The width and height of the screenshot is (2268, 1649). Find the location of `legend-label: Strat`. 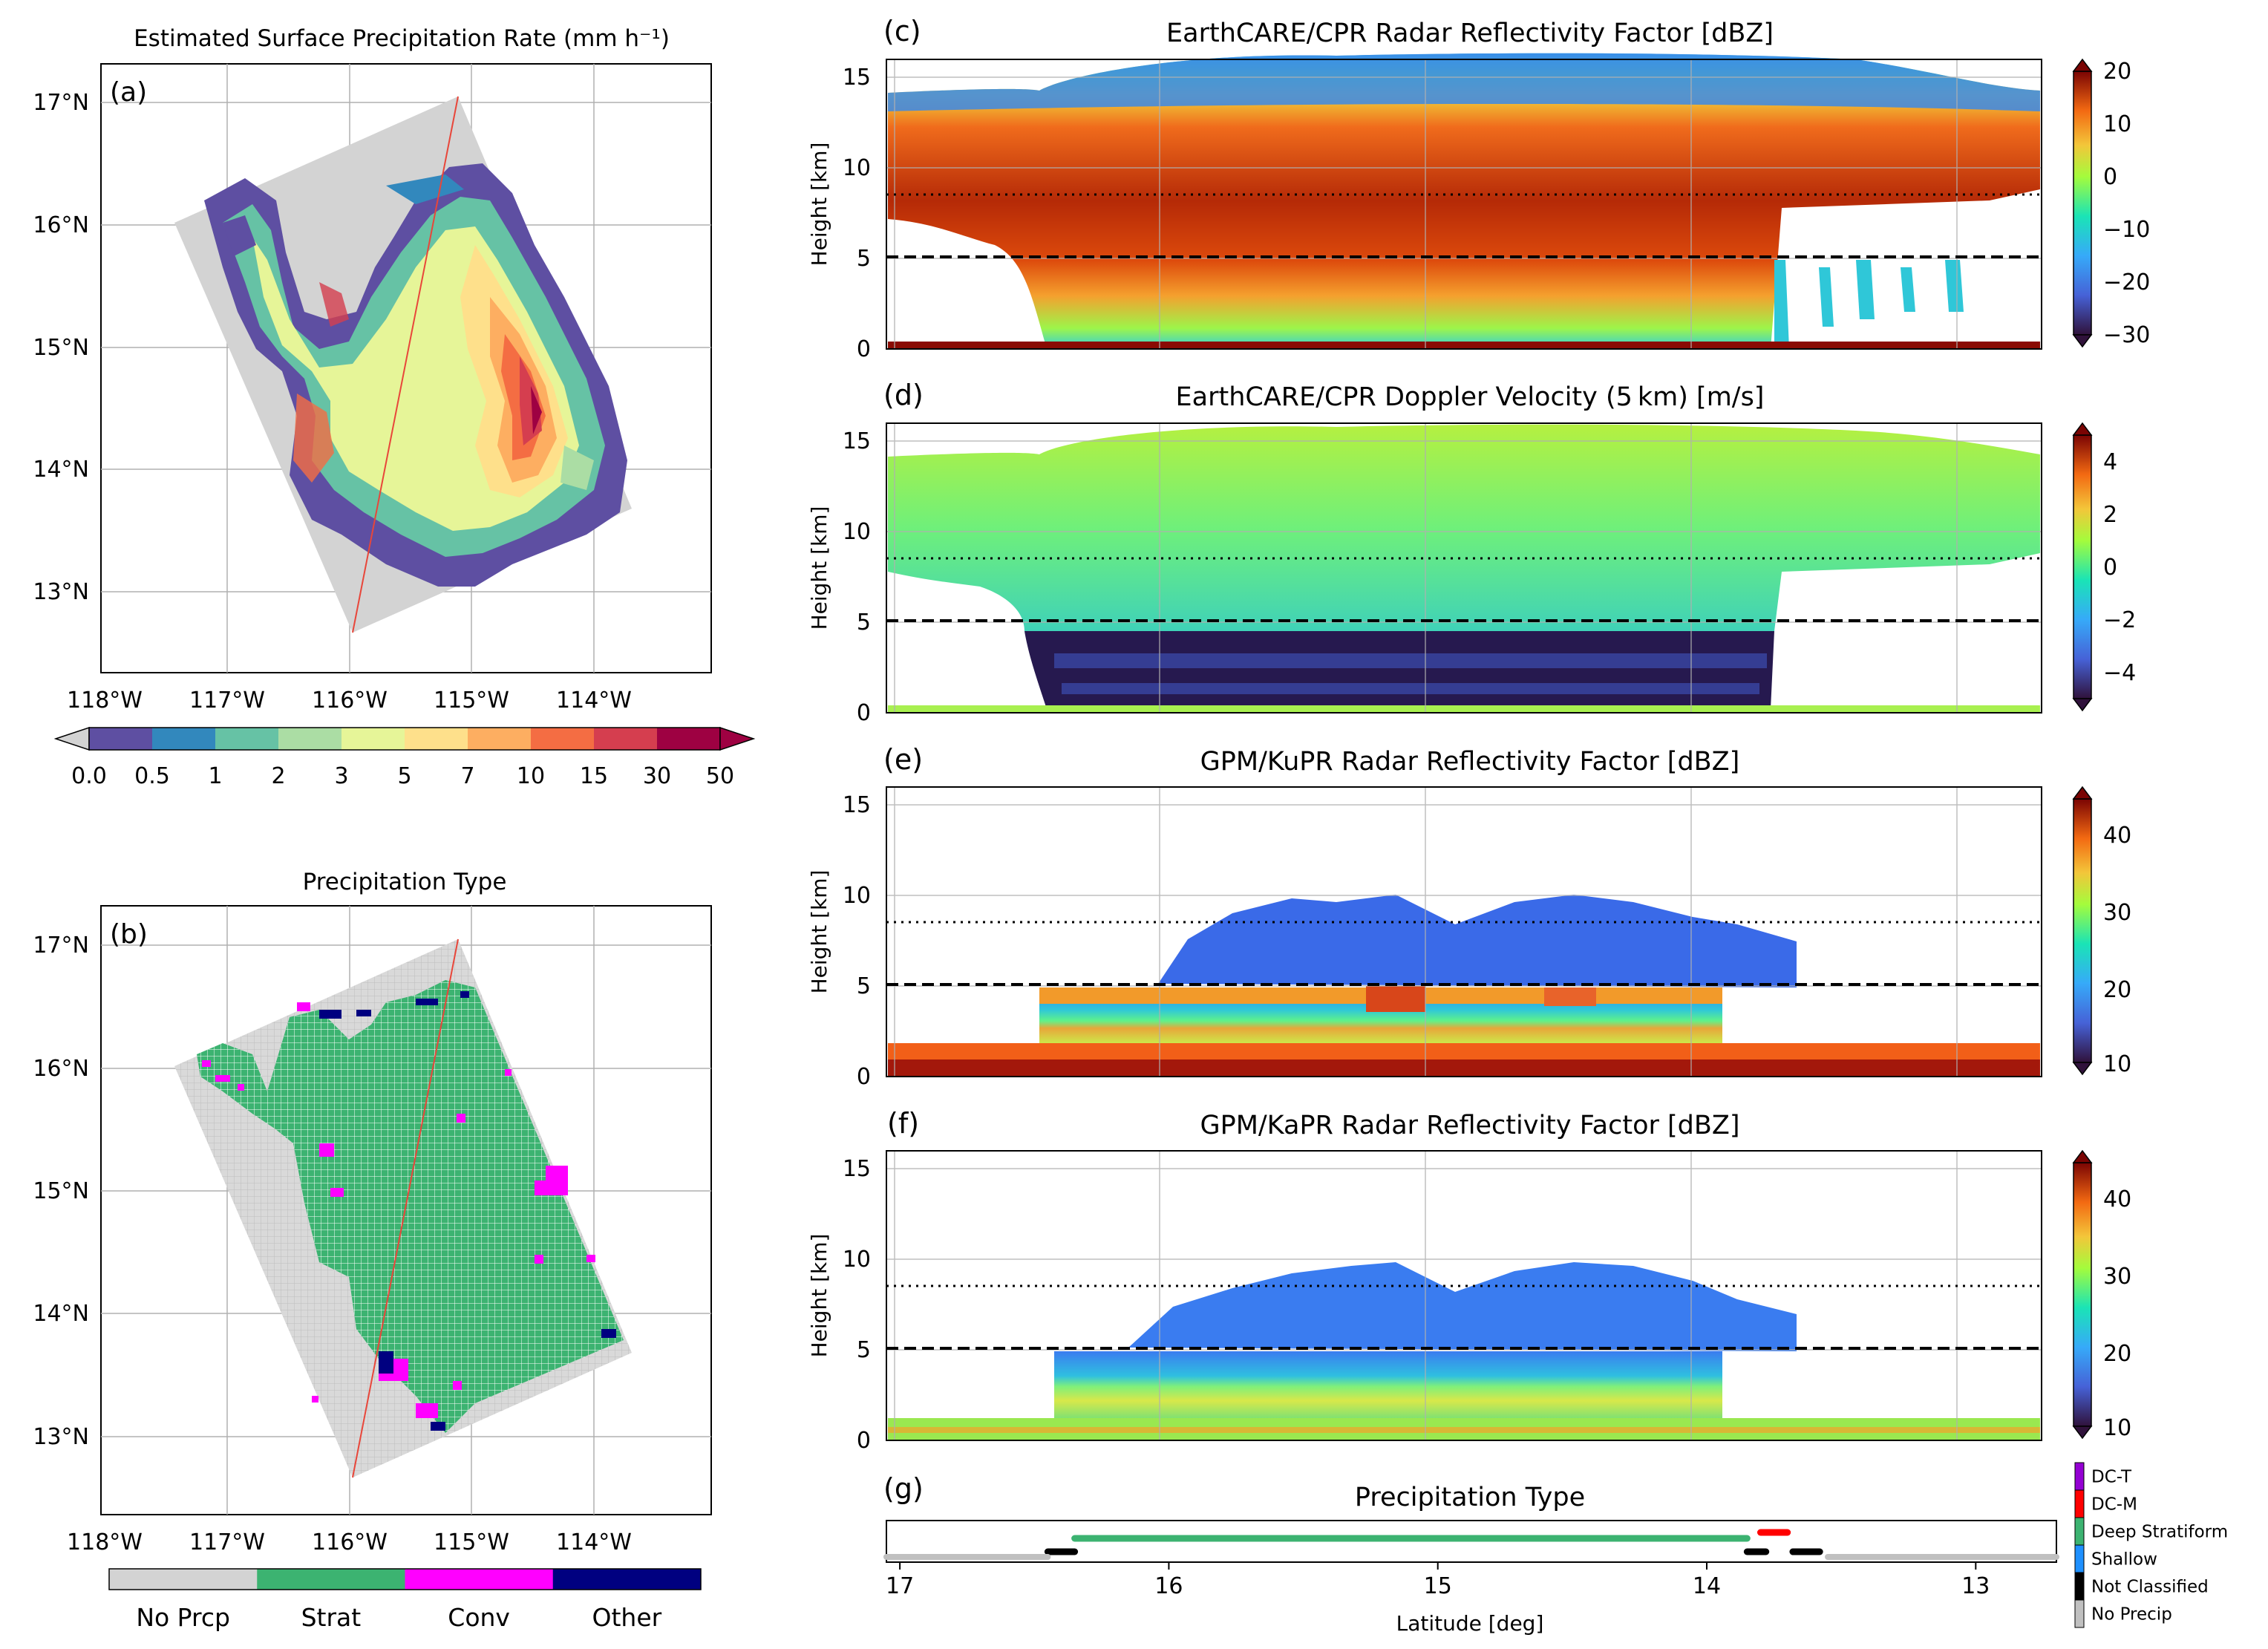

legend-label: Strat is located at coordinates (331, 1617).